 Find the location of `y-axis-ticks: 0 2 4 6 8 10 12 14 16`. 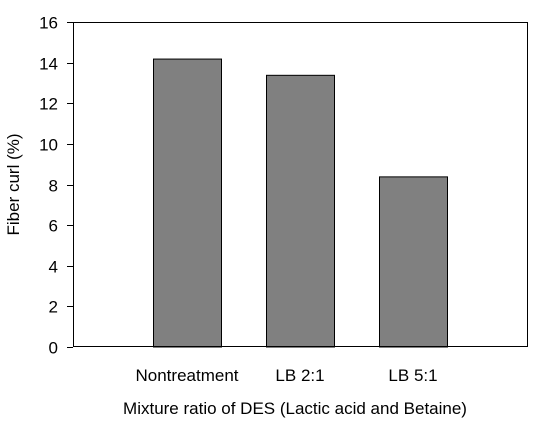

y-axis-ticks: 0 2 4 6 8 10 12 14 16 is located at coordinates (56, 186).